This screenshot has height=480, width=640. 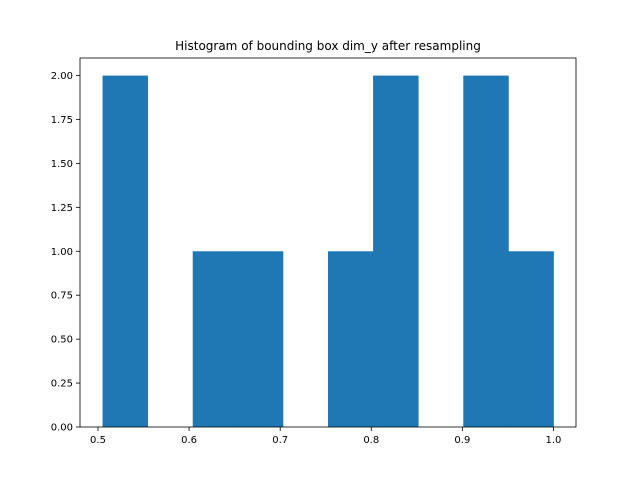 What do you see at coordinates (62, 208) in the screenshot?
I see `y-tick-label: 1.25` at bounding box center [62, 208].